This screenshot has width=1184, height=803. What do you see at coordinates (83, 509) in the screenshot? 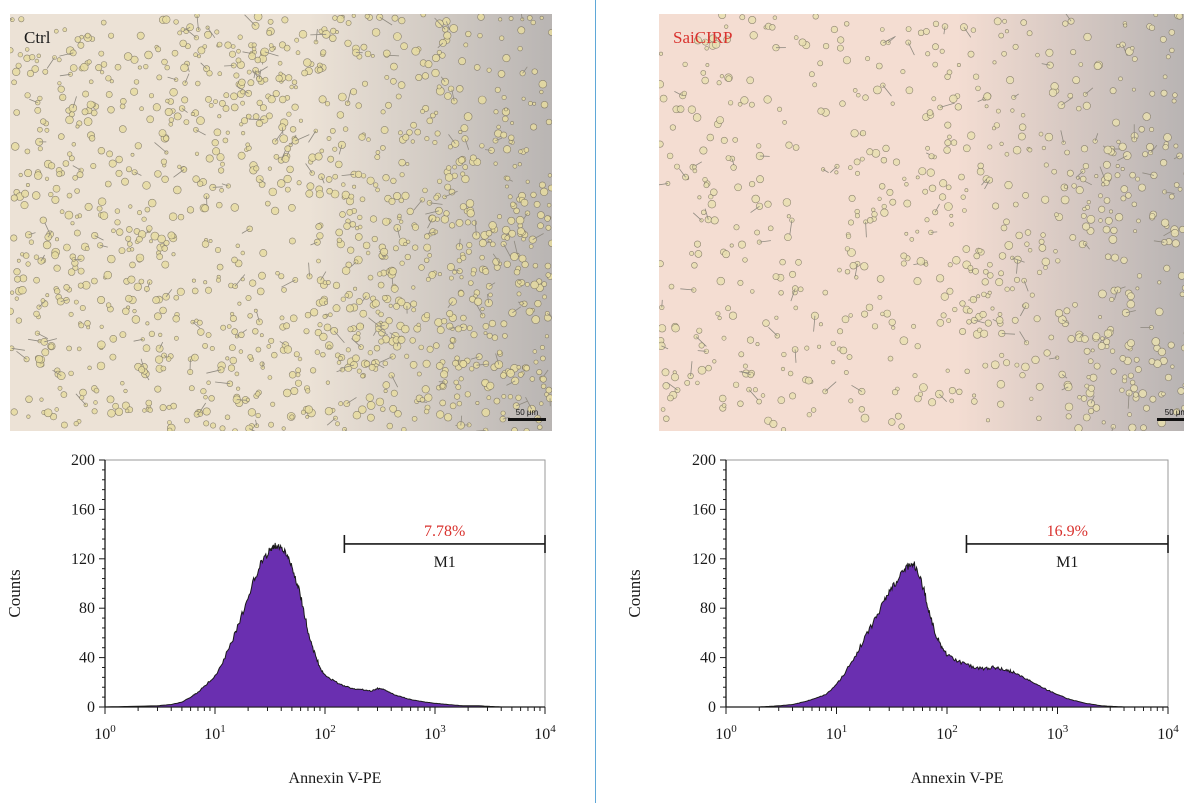
I see `ctrl-y-tick-label: 160` at bounding box center [83, 509].